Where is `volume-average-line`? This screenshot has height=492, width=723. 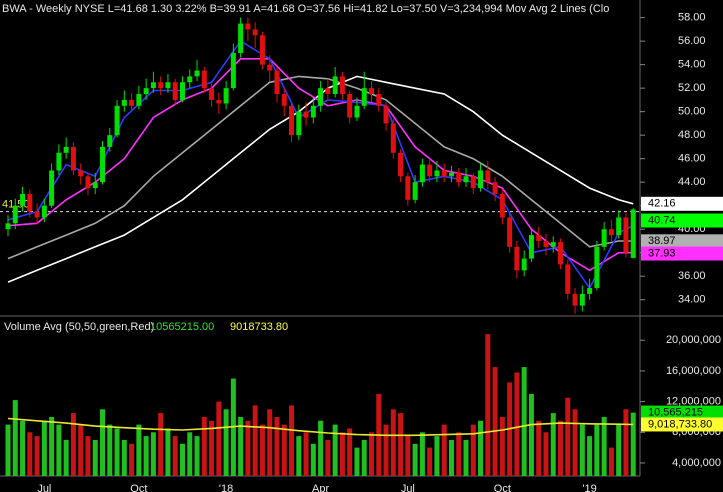 volume-average-line is located at coordinates (320, 427).